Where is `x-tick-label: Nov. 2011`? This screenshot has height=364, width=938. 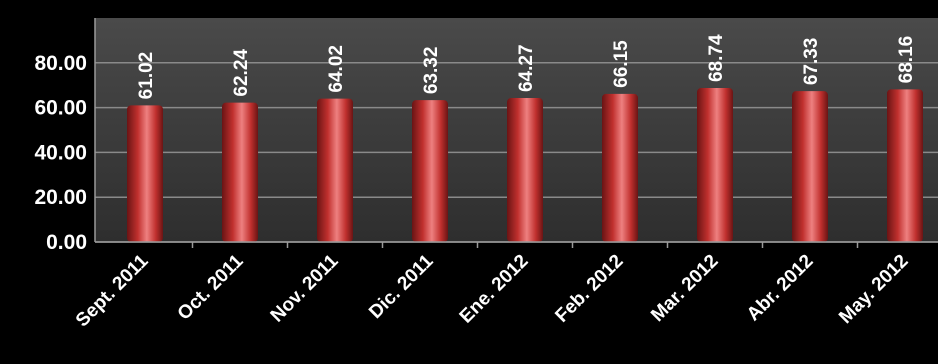 x-tick-label: Nov. 2011 is located at coordinates (305, 288).